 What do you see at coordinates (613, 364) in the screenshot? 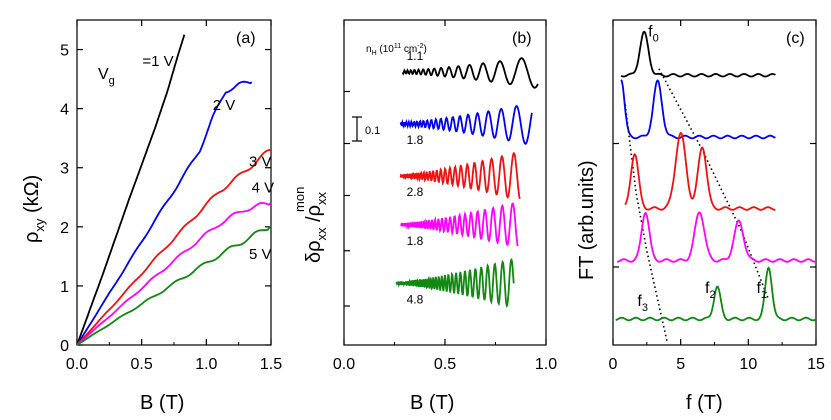
I see `x-tick-label: 0` at bounding box center [613, 364].